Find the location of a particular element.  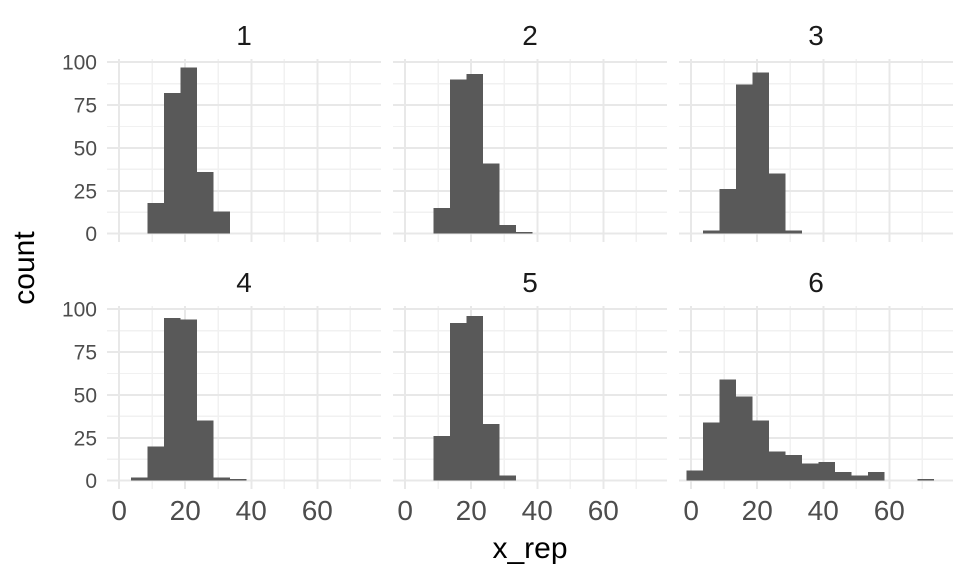

y-axis-title: count is located at coordinates (24, 268).